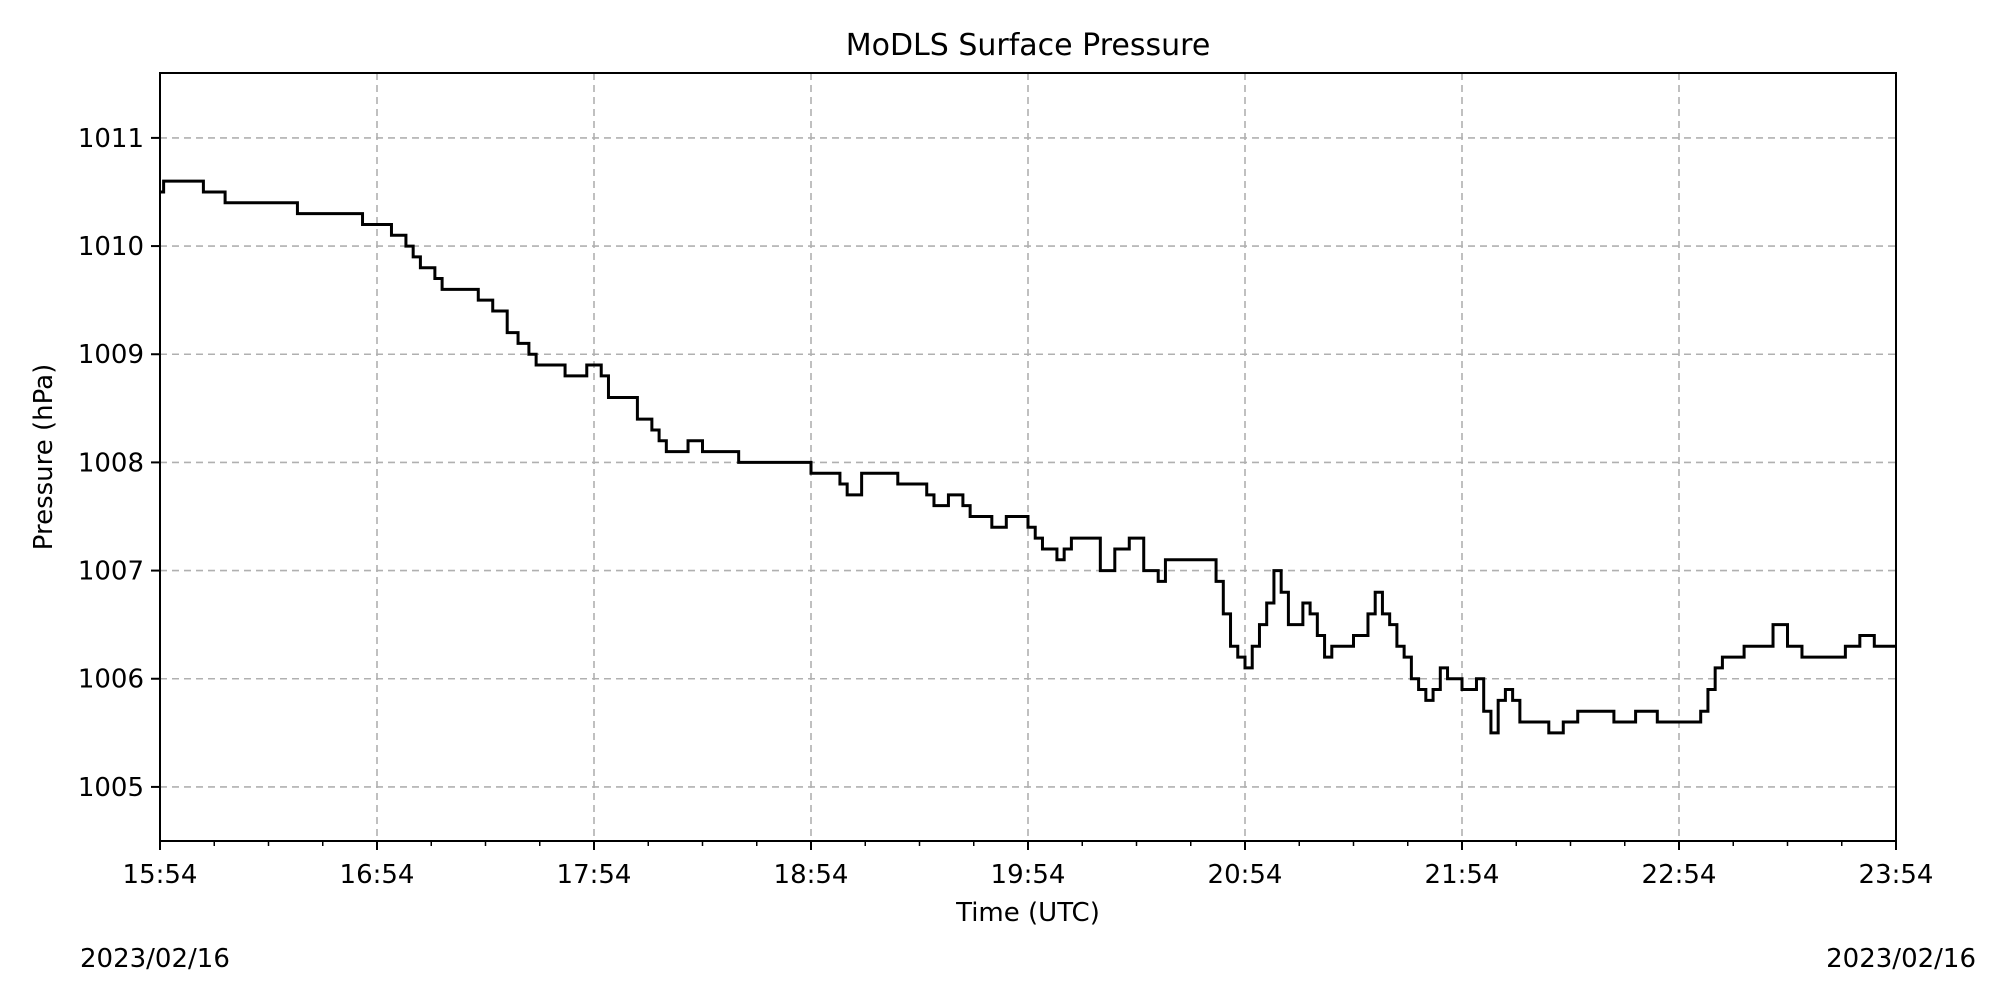  Describe the element at coordinates (594, 875) in the screenshot. I see `x-tick-label: 17:54` at that location.